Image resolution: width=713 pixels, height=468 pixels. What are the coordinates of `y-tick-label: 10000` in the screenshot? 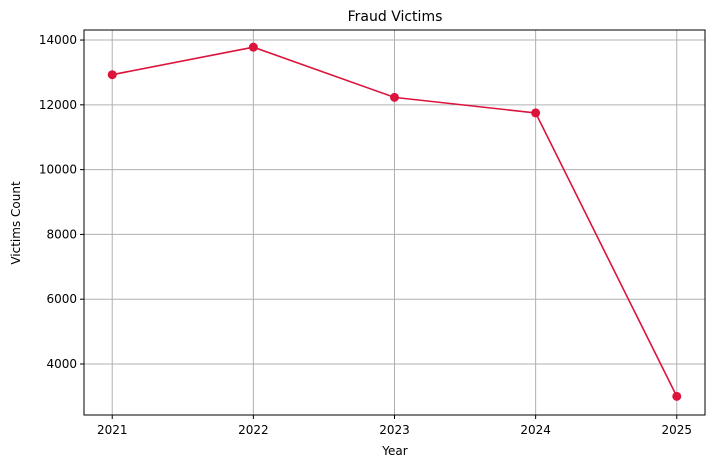 It's located at (58, 170).